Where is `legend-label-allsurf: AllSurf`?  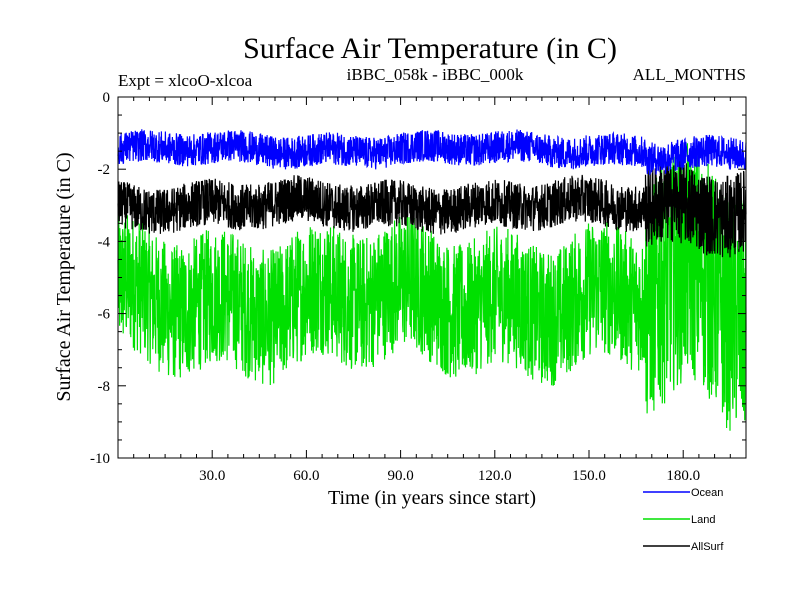
legend-label-allsurf: AllSurf is located at coordinates (707, 547).